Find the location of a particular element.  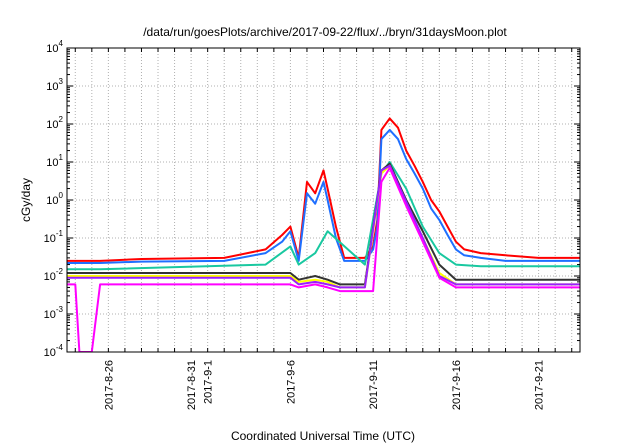

y-tick-label: 10¹ is located at coordinates (54, 161).